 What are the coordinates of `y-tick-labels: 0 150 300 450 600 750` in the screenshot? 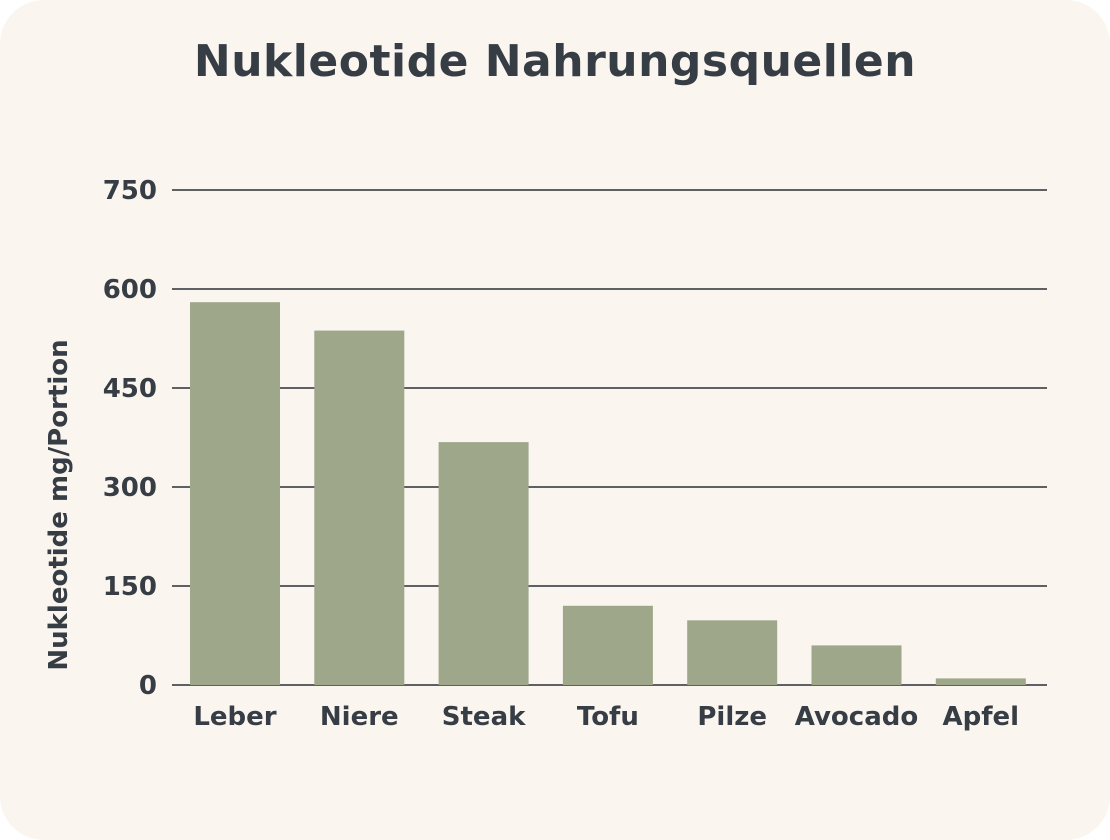 It's located at (130, 438).